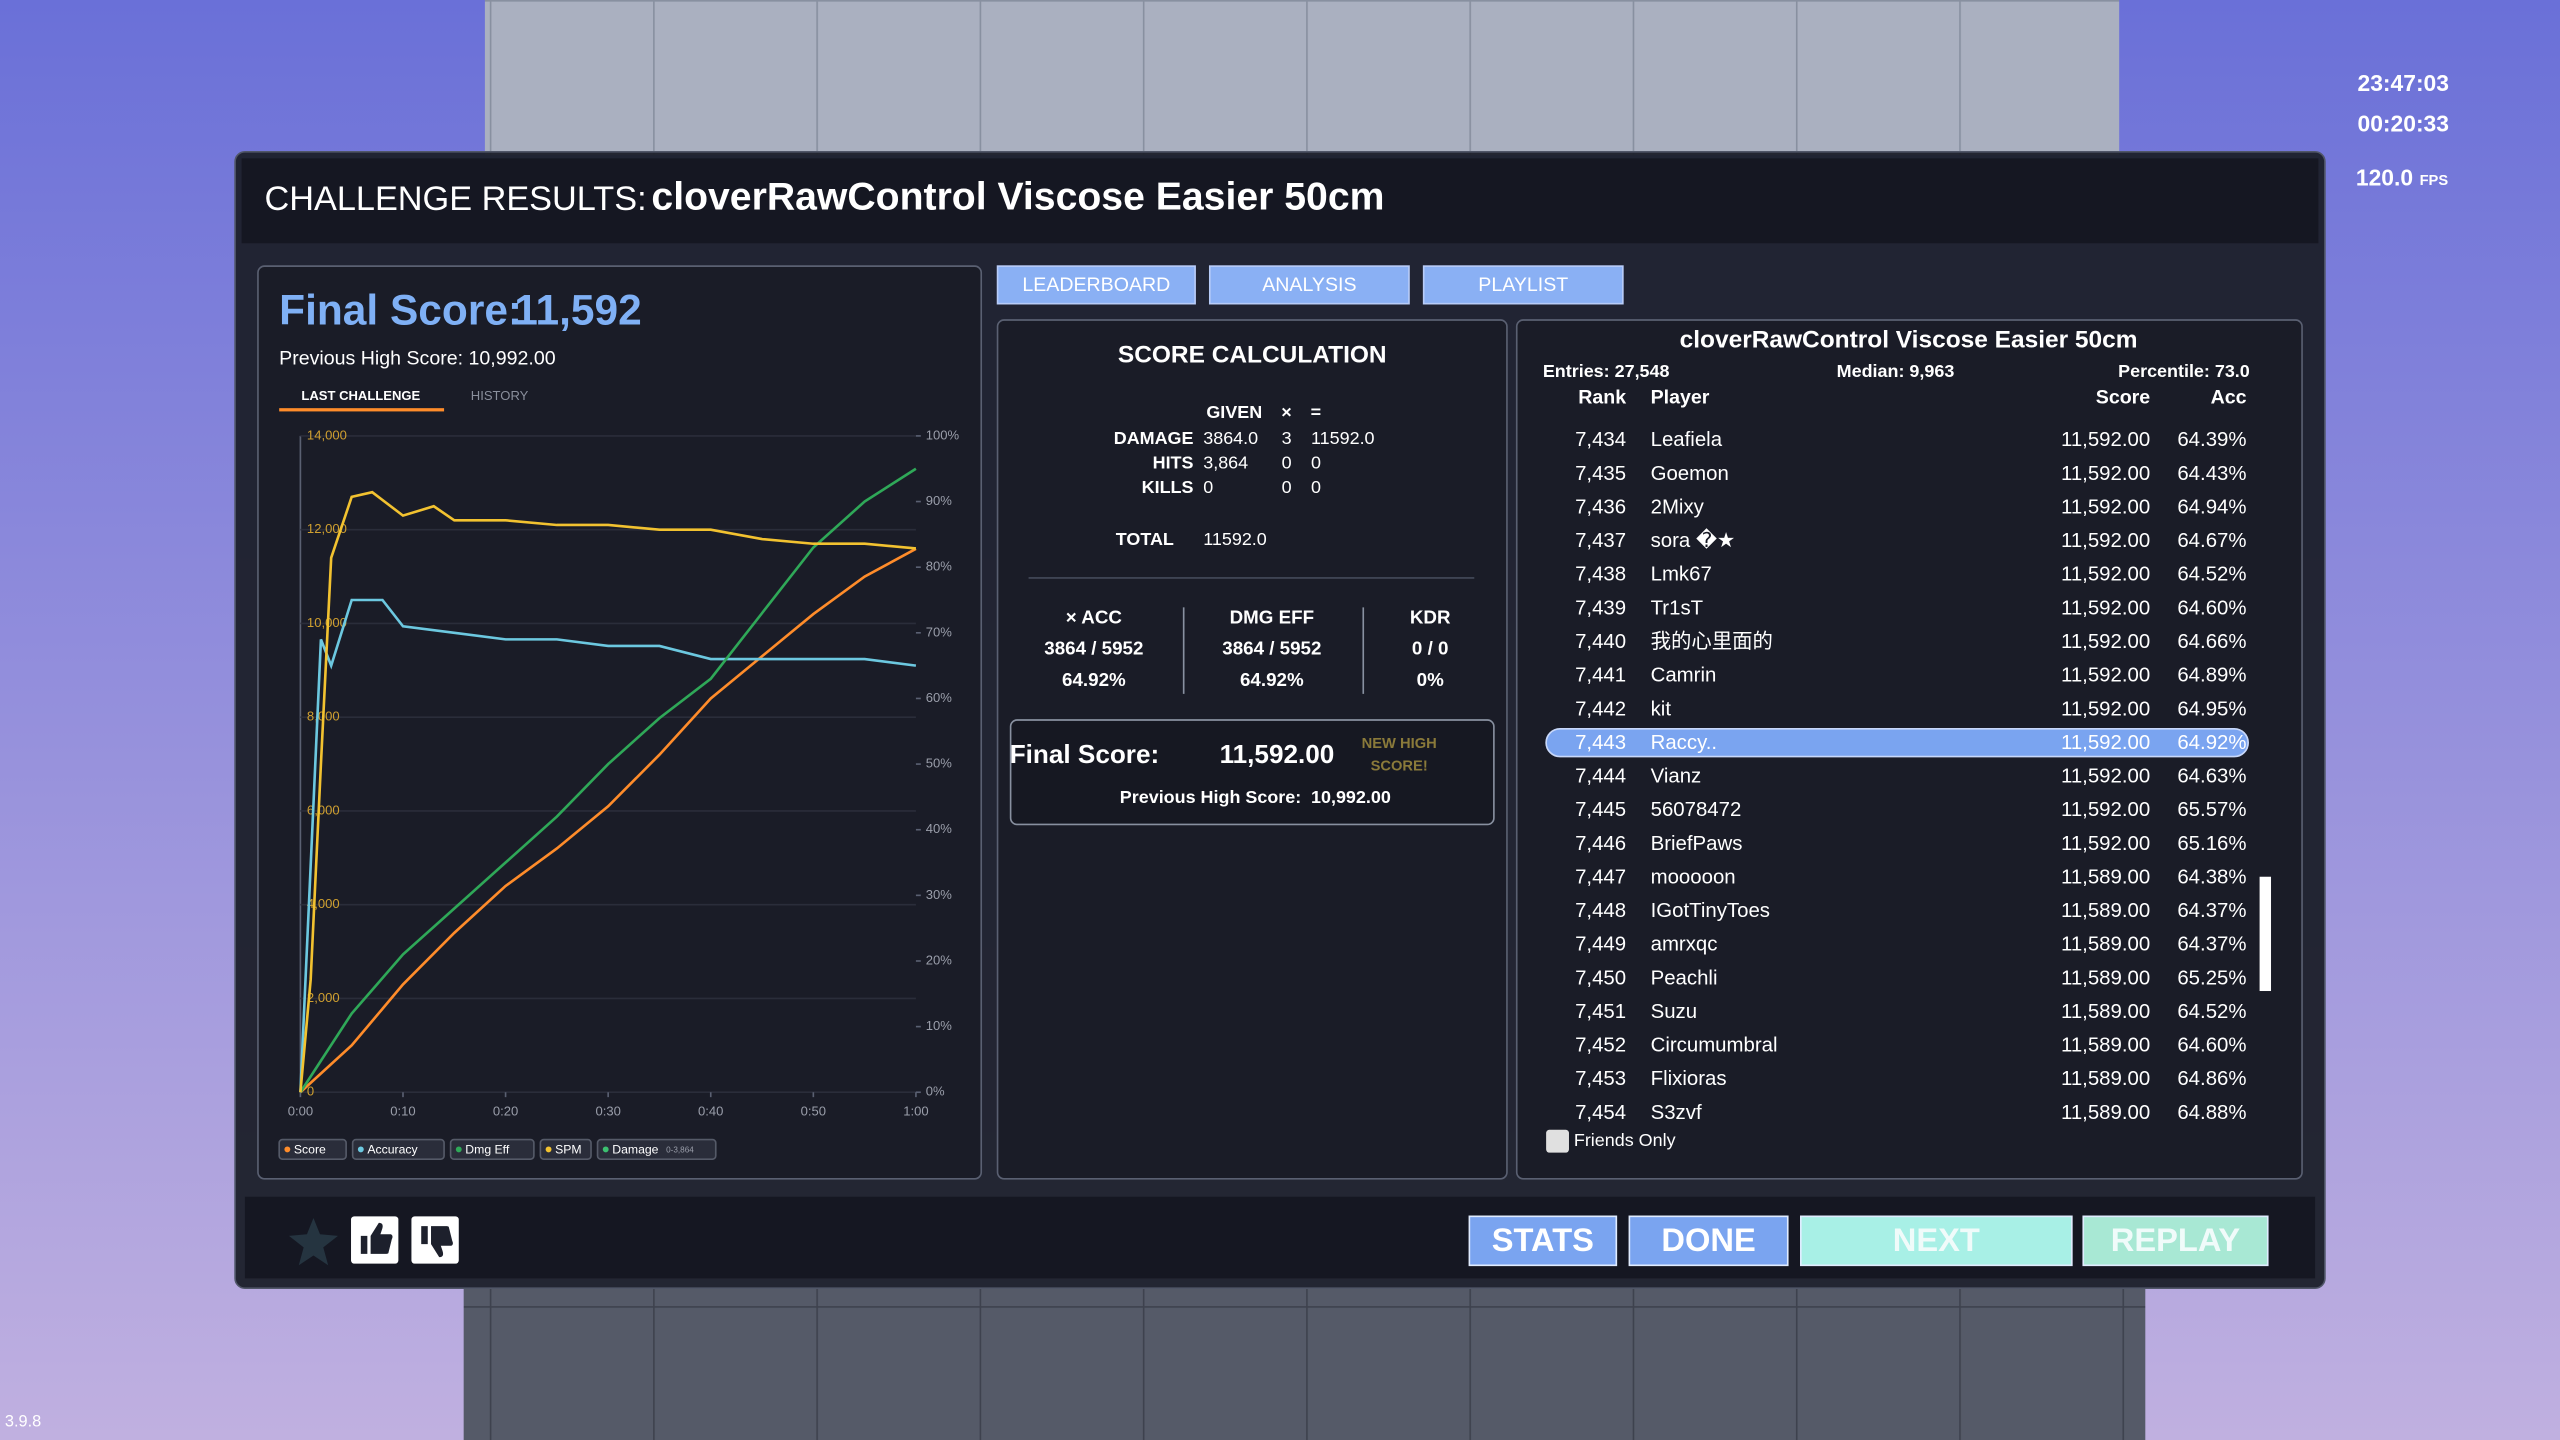  I want to click on percentile: Percentile: 73.0, so click(2184, 371).